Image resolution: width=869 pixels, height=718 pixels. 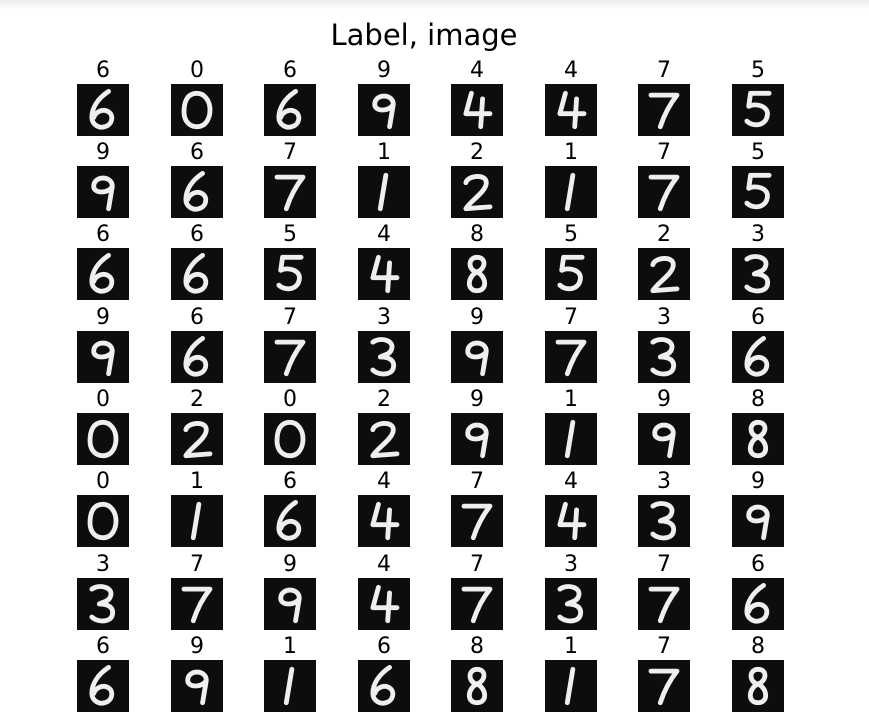 What do you see at coordinates (290, 234) in the screenshot?
I see `cell-label: 5` at bounding box center [290, 234].